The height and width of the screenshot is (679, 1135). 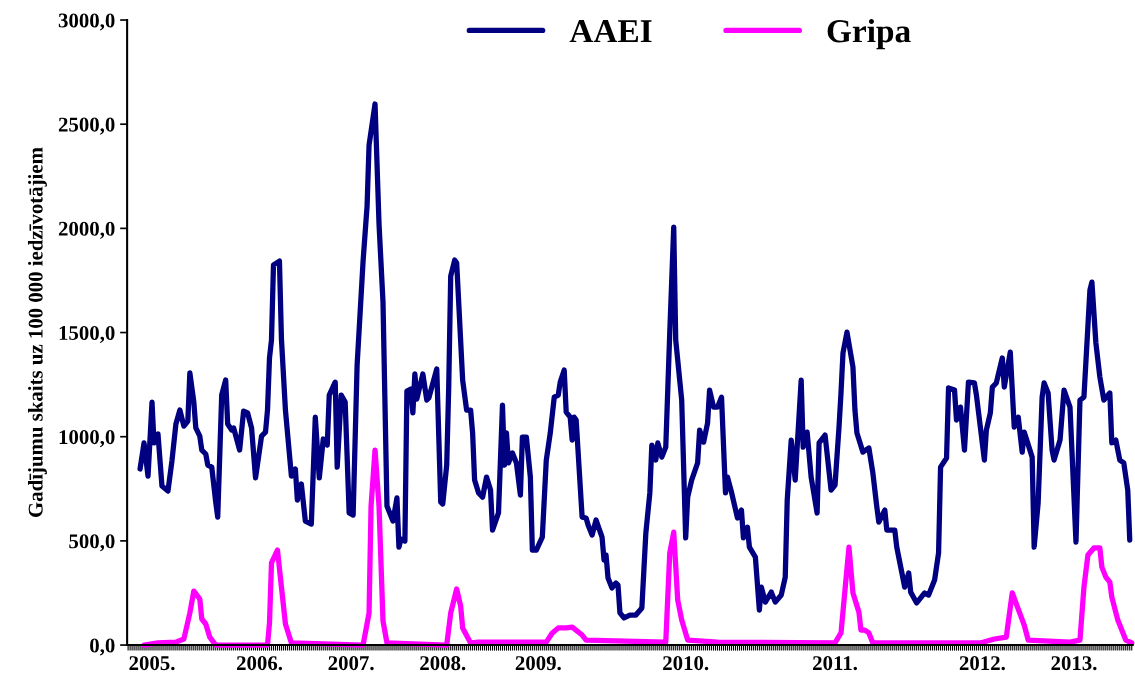 What do you see at coordinates (443, 663) in the screenshot?
I see `x-tick-label: 2008.` at bounding box center [443, 663].